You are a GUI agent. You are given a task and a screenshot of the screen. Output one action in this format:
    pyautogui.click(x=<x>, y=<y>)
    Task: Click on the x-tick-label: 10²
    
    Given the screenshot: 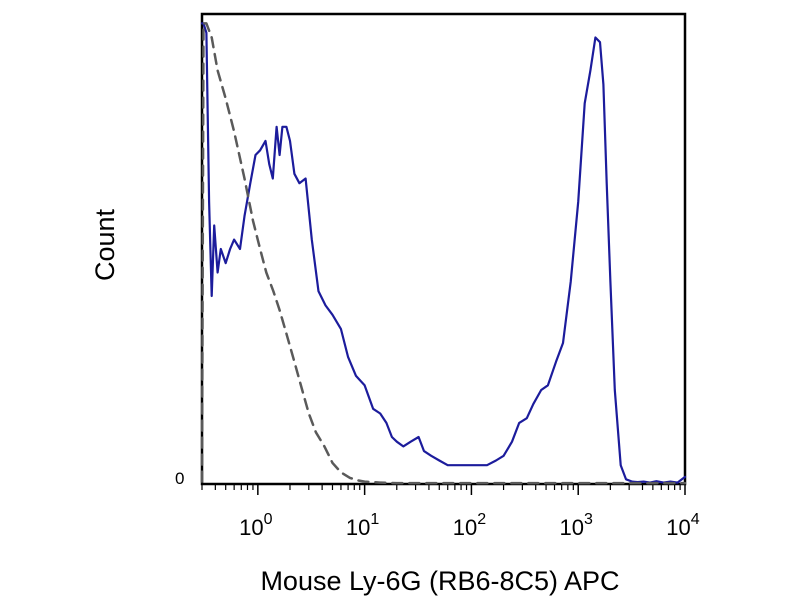 What is the action you would take?
    pyautogui.click(x=469, y=525)
    